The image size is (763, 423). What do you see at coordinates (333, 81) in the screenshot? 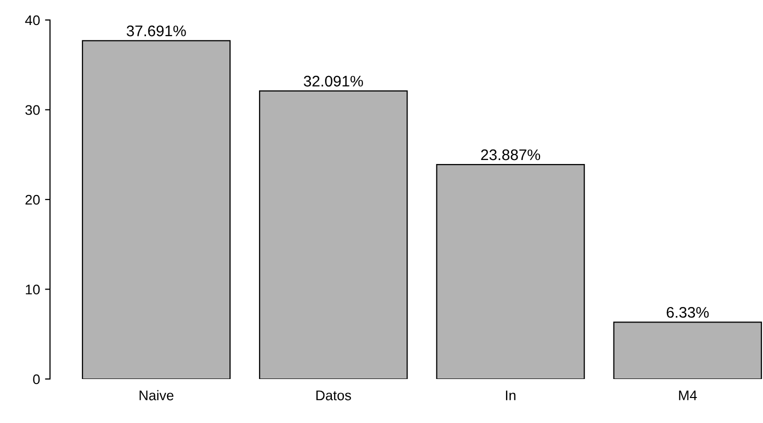
I see `data-label: 32.091%` at bounding box center [333, 81].